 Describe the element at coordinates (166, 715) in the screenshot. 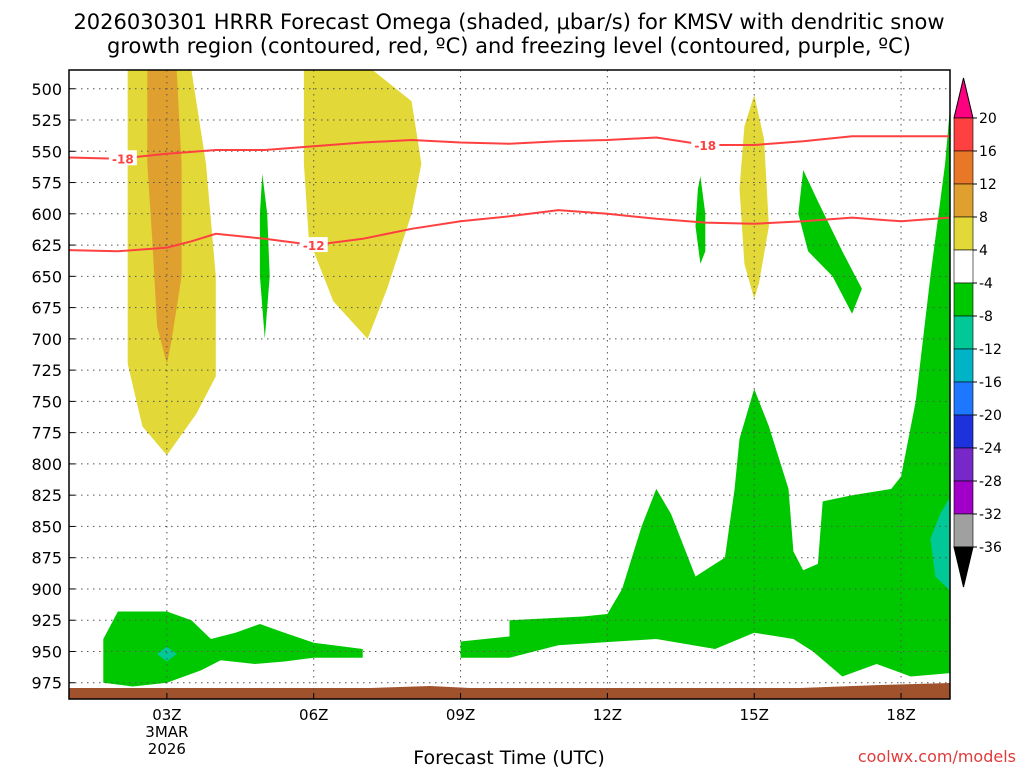

I see `x-tick-label-03Z: 03Z` at that location.